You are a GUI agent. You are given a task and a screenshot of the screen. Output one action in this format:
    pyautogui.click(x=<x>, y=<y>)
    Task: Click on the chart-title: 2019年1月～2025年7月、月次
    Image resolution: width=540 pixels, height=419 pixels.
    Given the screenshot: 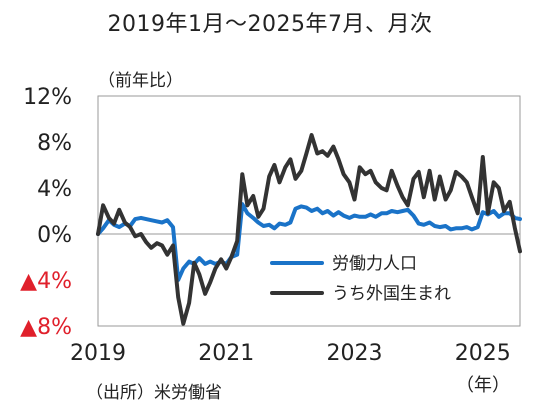 What is the action you would take?
    pyautogui.click(x=270, y=24)
    